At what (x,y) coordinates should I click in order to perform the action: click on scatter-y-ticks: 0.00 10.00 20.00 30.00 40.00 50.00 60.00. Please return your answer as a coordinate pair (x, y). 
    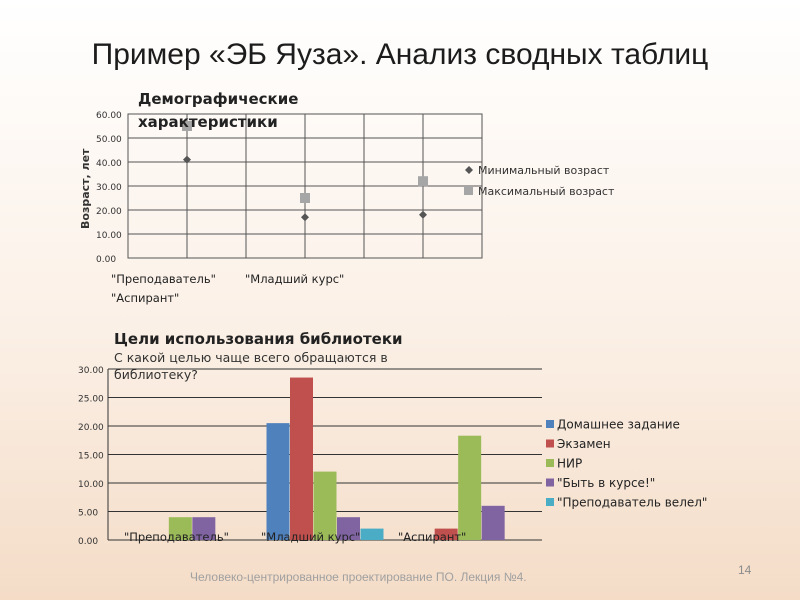
    Looking at the image, I should click on (109, 188).